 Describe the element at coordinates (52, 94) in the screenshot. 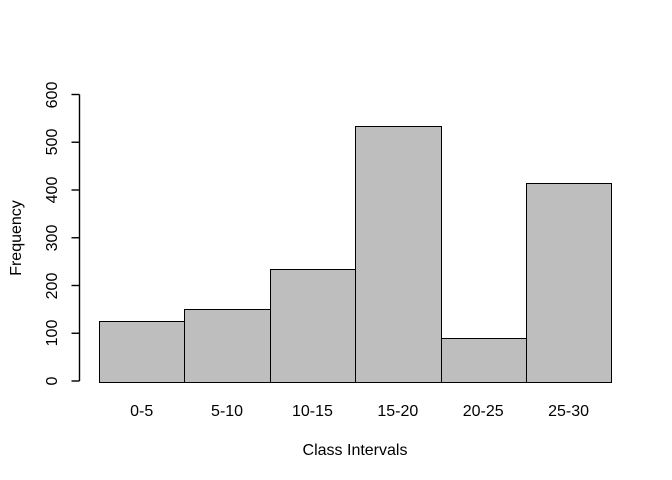

I see `y-tick-label-600: 600` at that location.